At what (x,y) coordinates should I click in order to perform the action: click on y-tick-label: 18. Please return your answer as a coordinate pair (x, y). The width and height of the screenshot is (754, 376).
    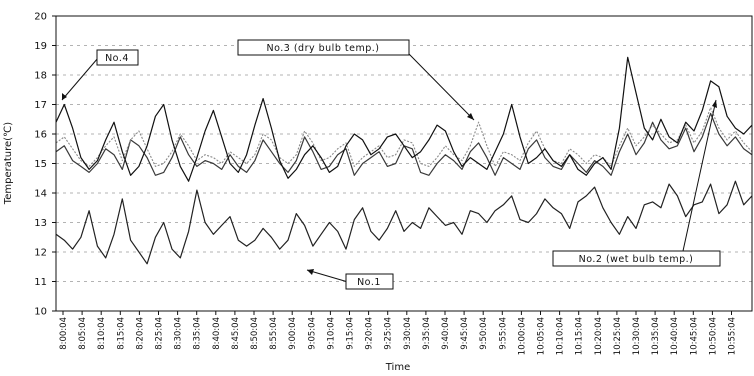
    Looking at the image, I should click on (40, 76).